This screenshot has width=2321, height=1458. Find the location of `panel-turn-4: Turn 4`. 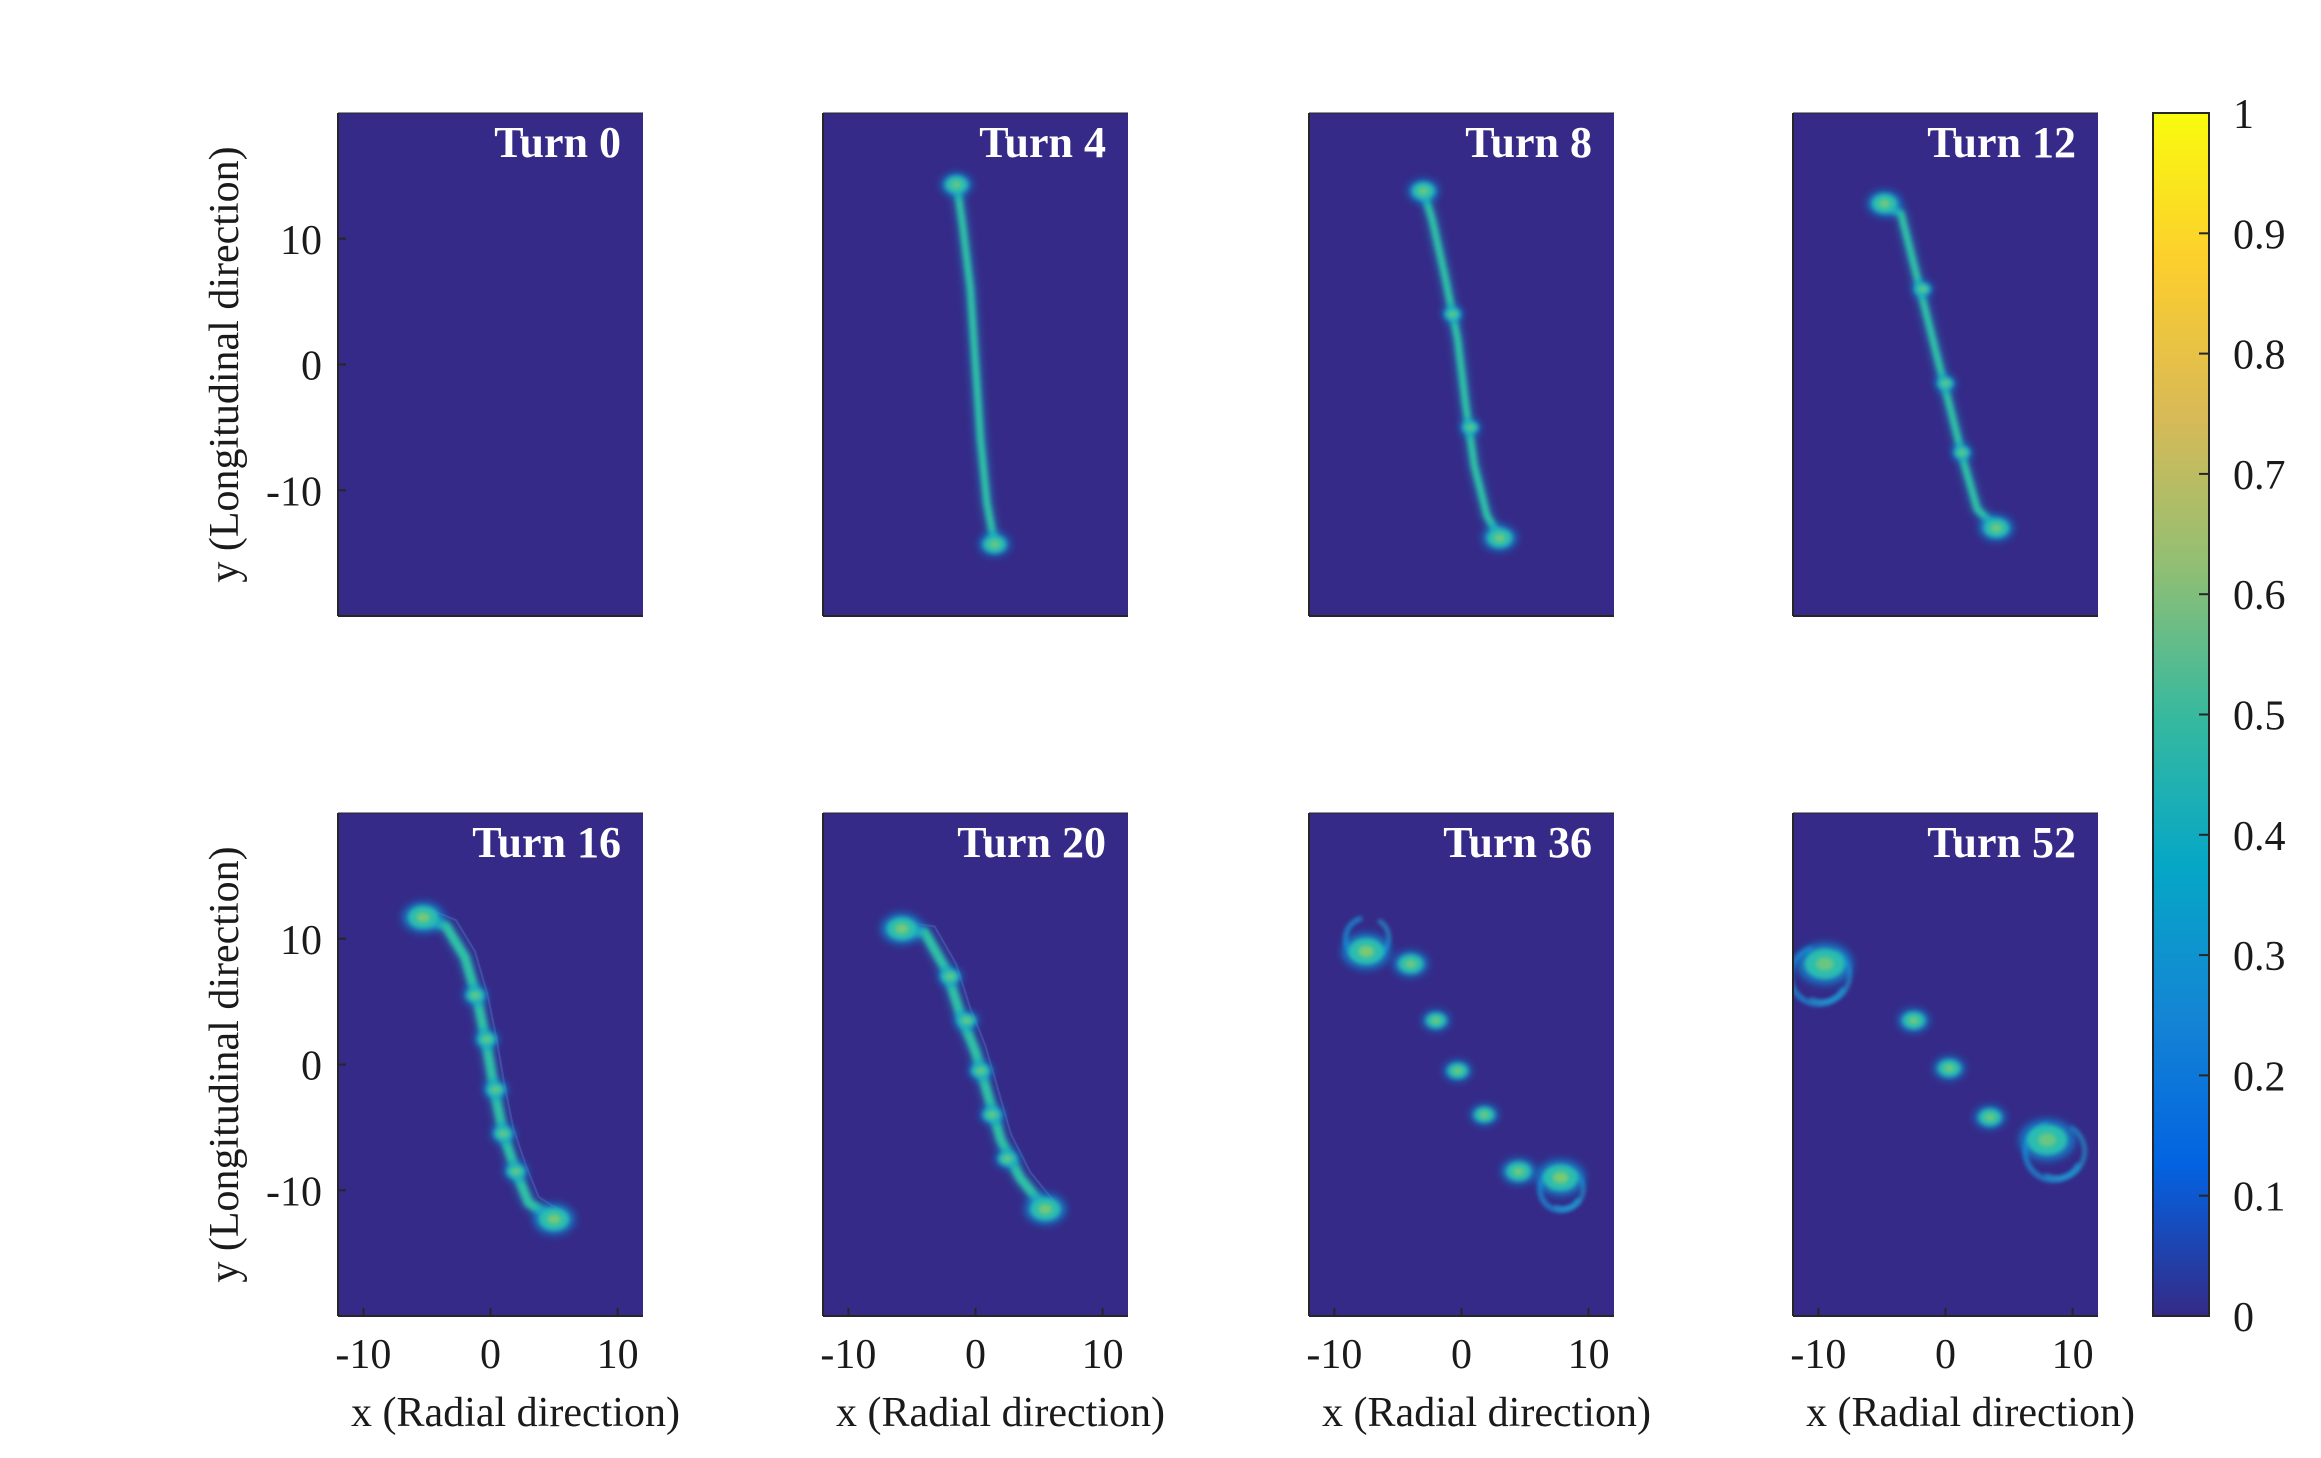

panel-turn-4: Turn 4 is located at coordinates (975, 364).